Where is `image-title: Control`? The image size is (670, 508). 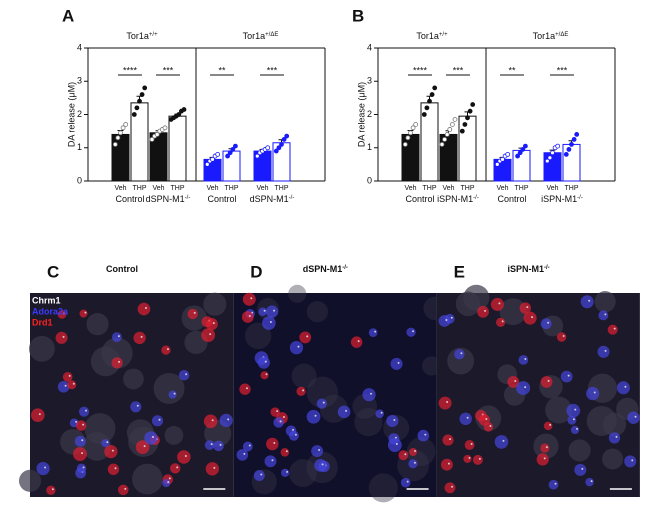 image-title: Control is located at coordinates (122, 269).